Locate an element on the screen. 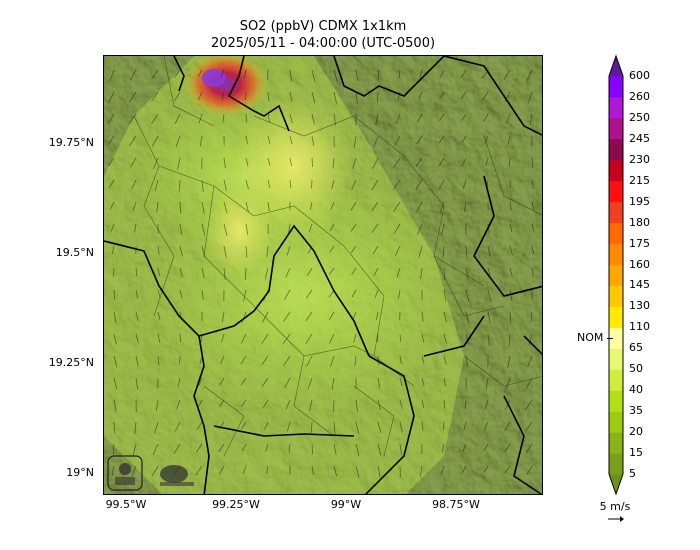  map-subtitle: 2025/05/11 - 04:00:00 (UTC-0500) is located at coordinates (323, 43).